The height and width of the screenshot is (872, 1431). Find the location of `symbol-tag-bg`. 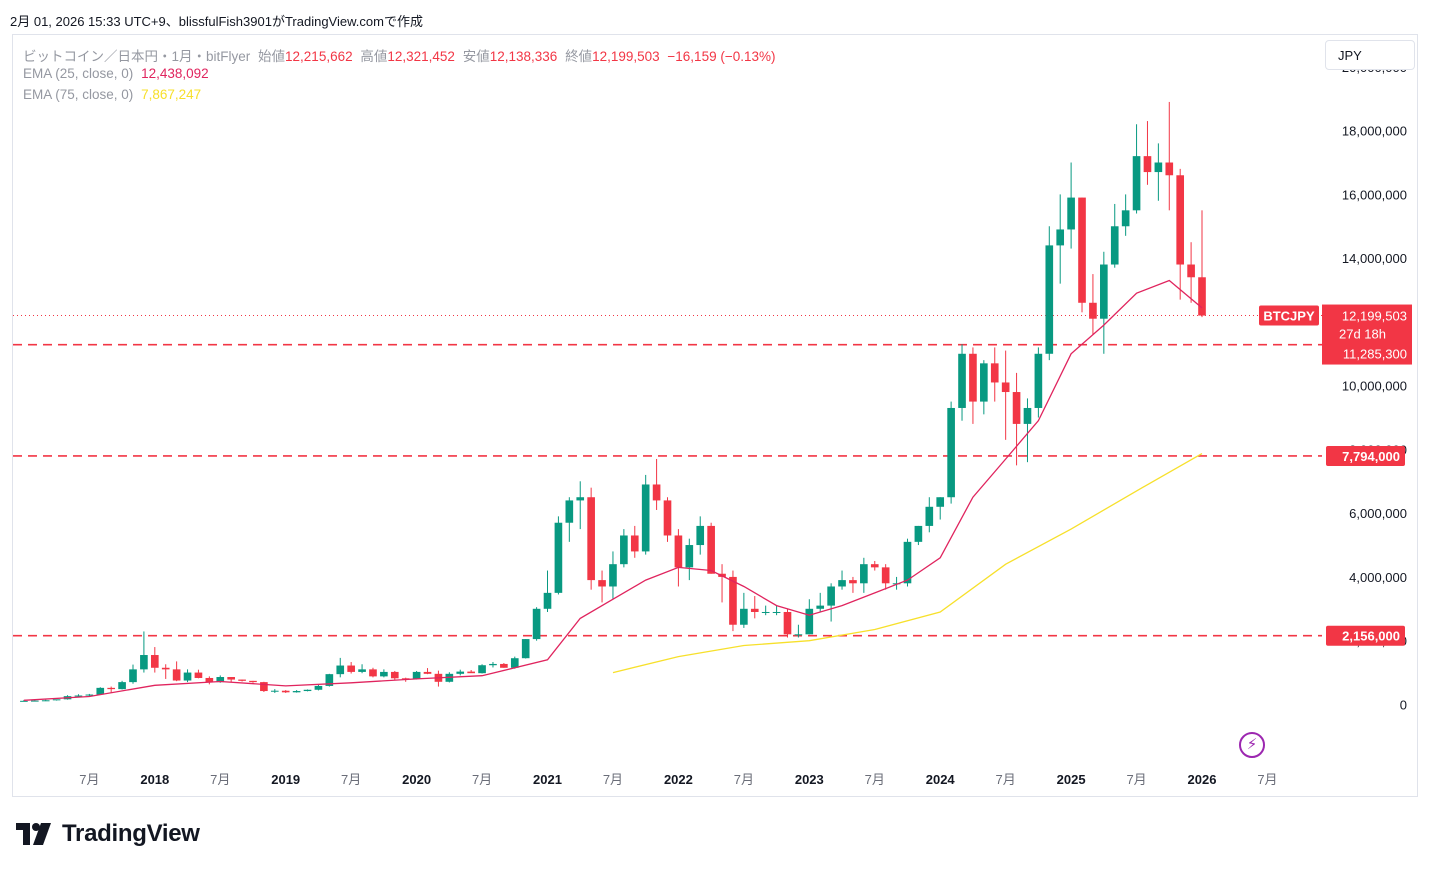

symbol-tag-bg is located at coordinates (1289, 315).